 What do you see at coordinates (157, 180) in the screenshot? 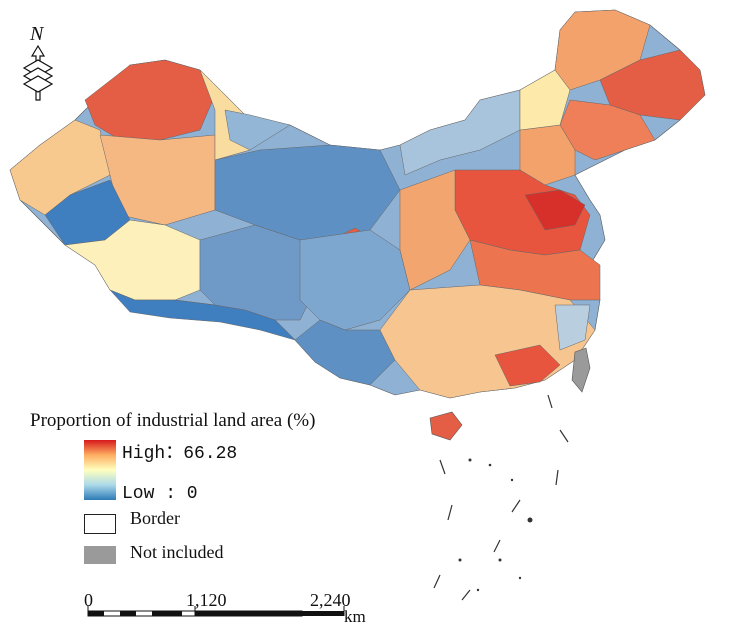
I see `region-xinjiang-center` at bounding box center [157, 180].